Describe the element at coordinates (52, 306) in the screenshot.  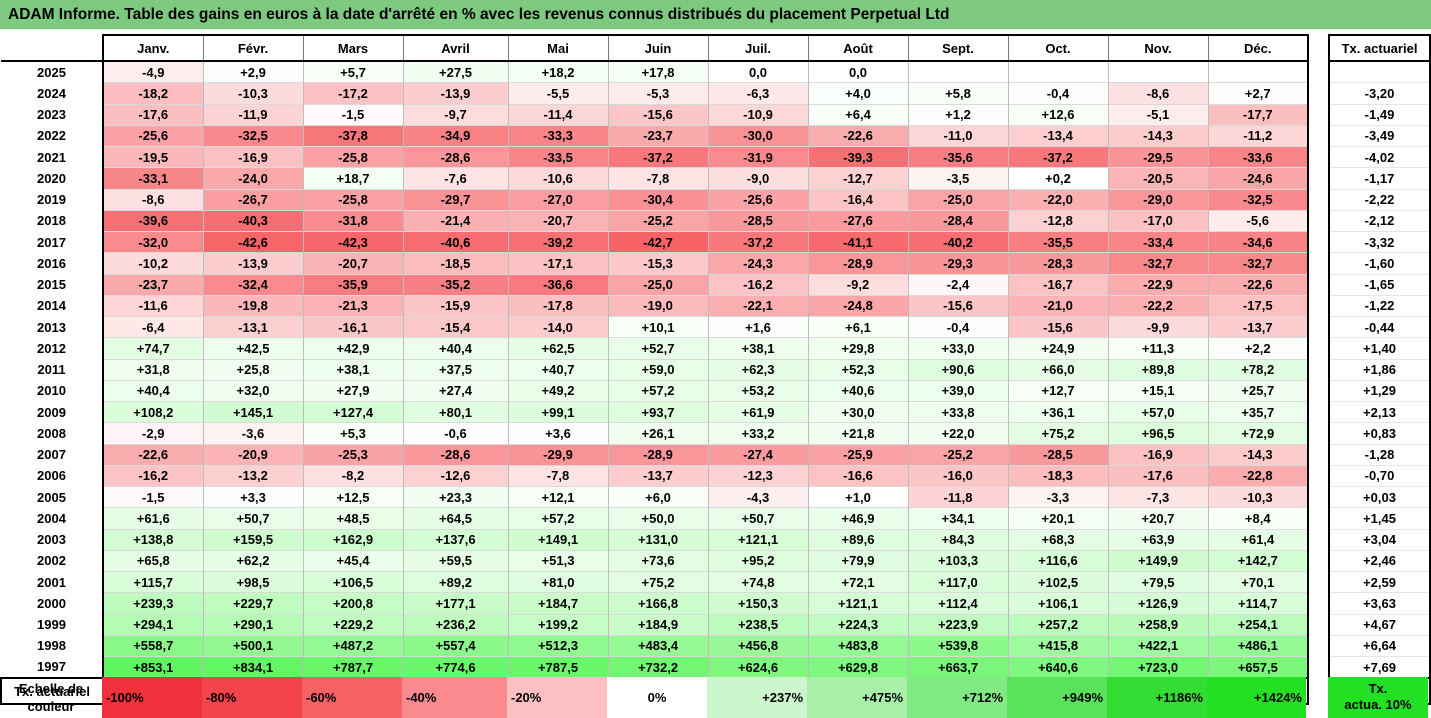
I see `year-label: 2014` at that location.